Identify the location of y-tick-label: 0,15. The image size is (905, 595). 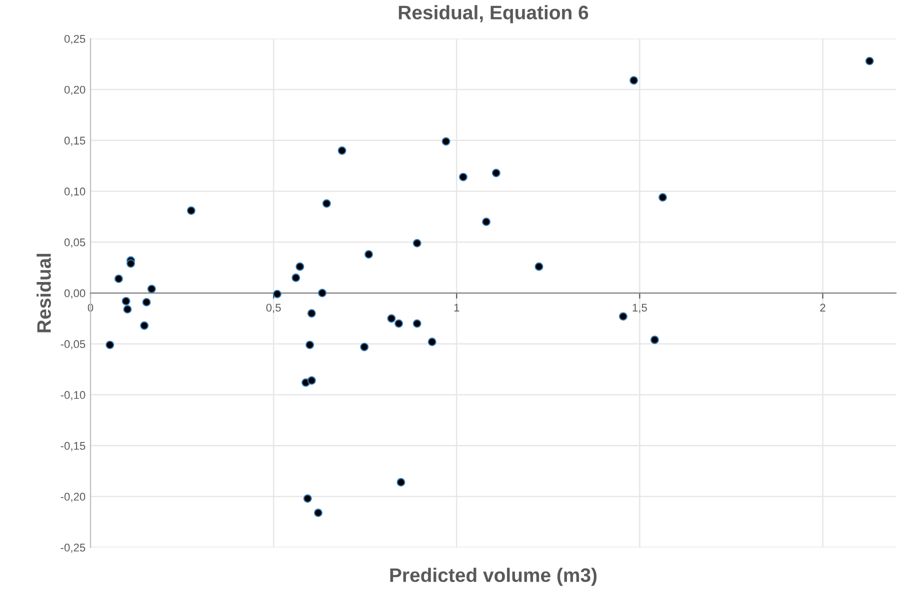
(75, 141).